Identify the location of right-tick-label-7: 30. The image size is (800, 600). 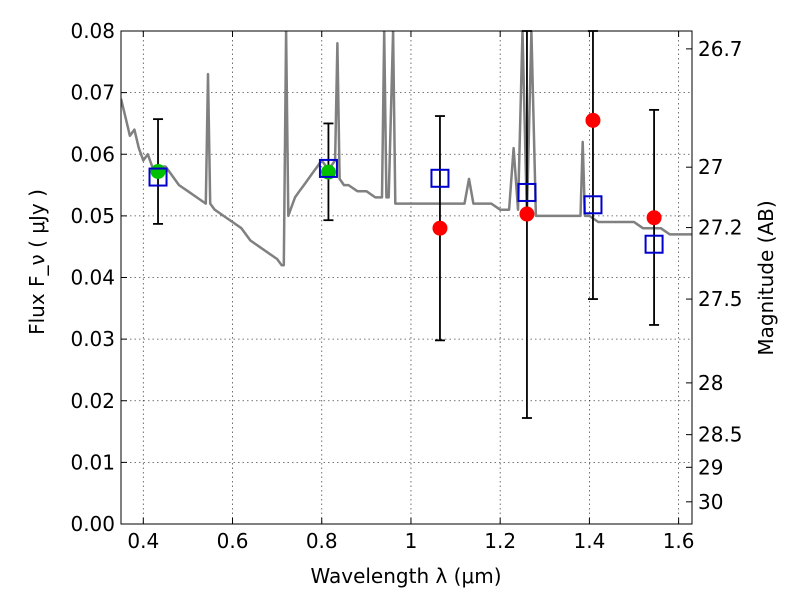
(710, 502).